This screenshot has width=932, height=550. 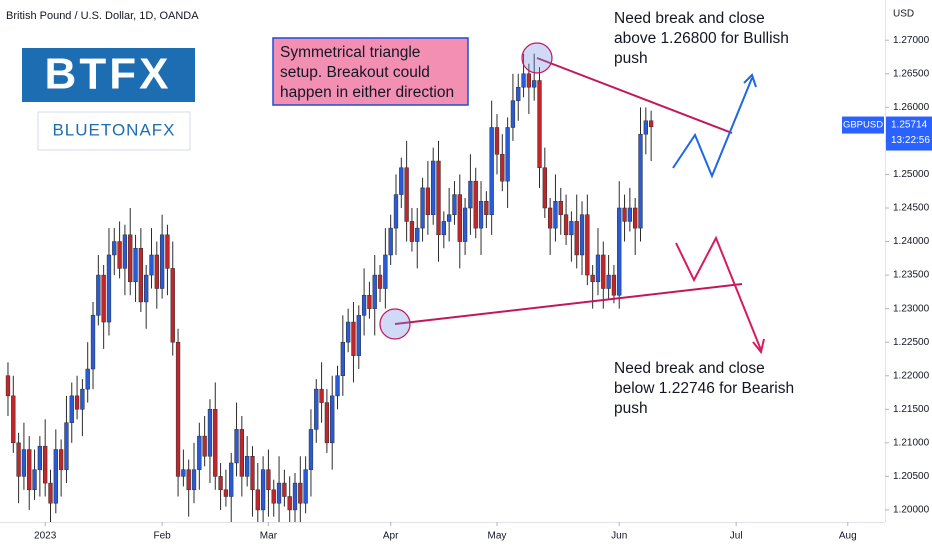 I want to click on bearish-note-line: below 1.22746 for Bearish, so click(x=704, y=388).